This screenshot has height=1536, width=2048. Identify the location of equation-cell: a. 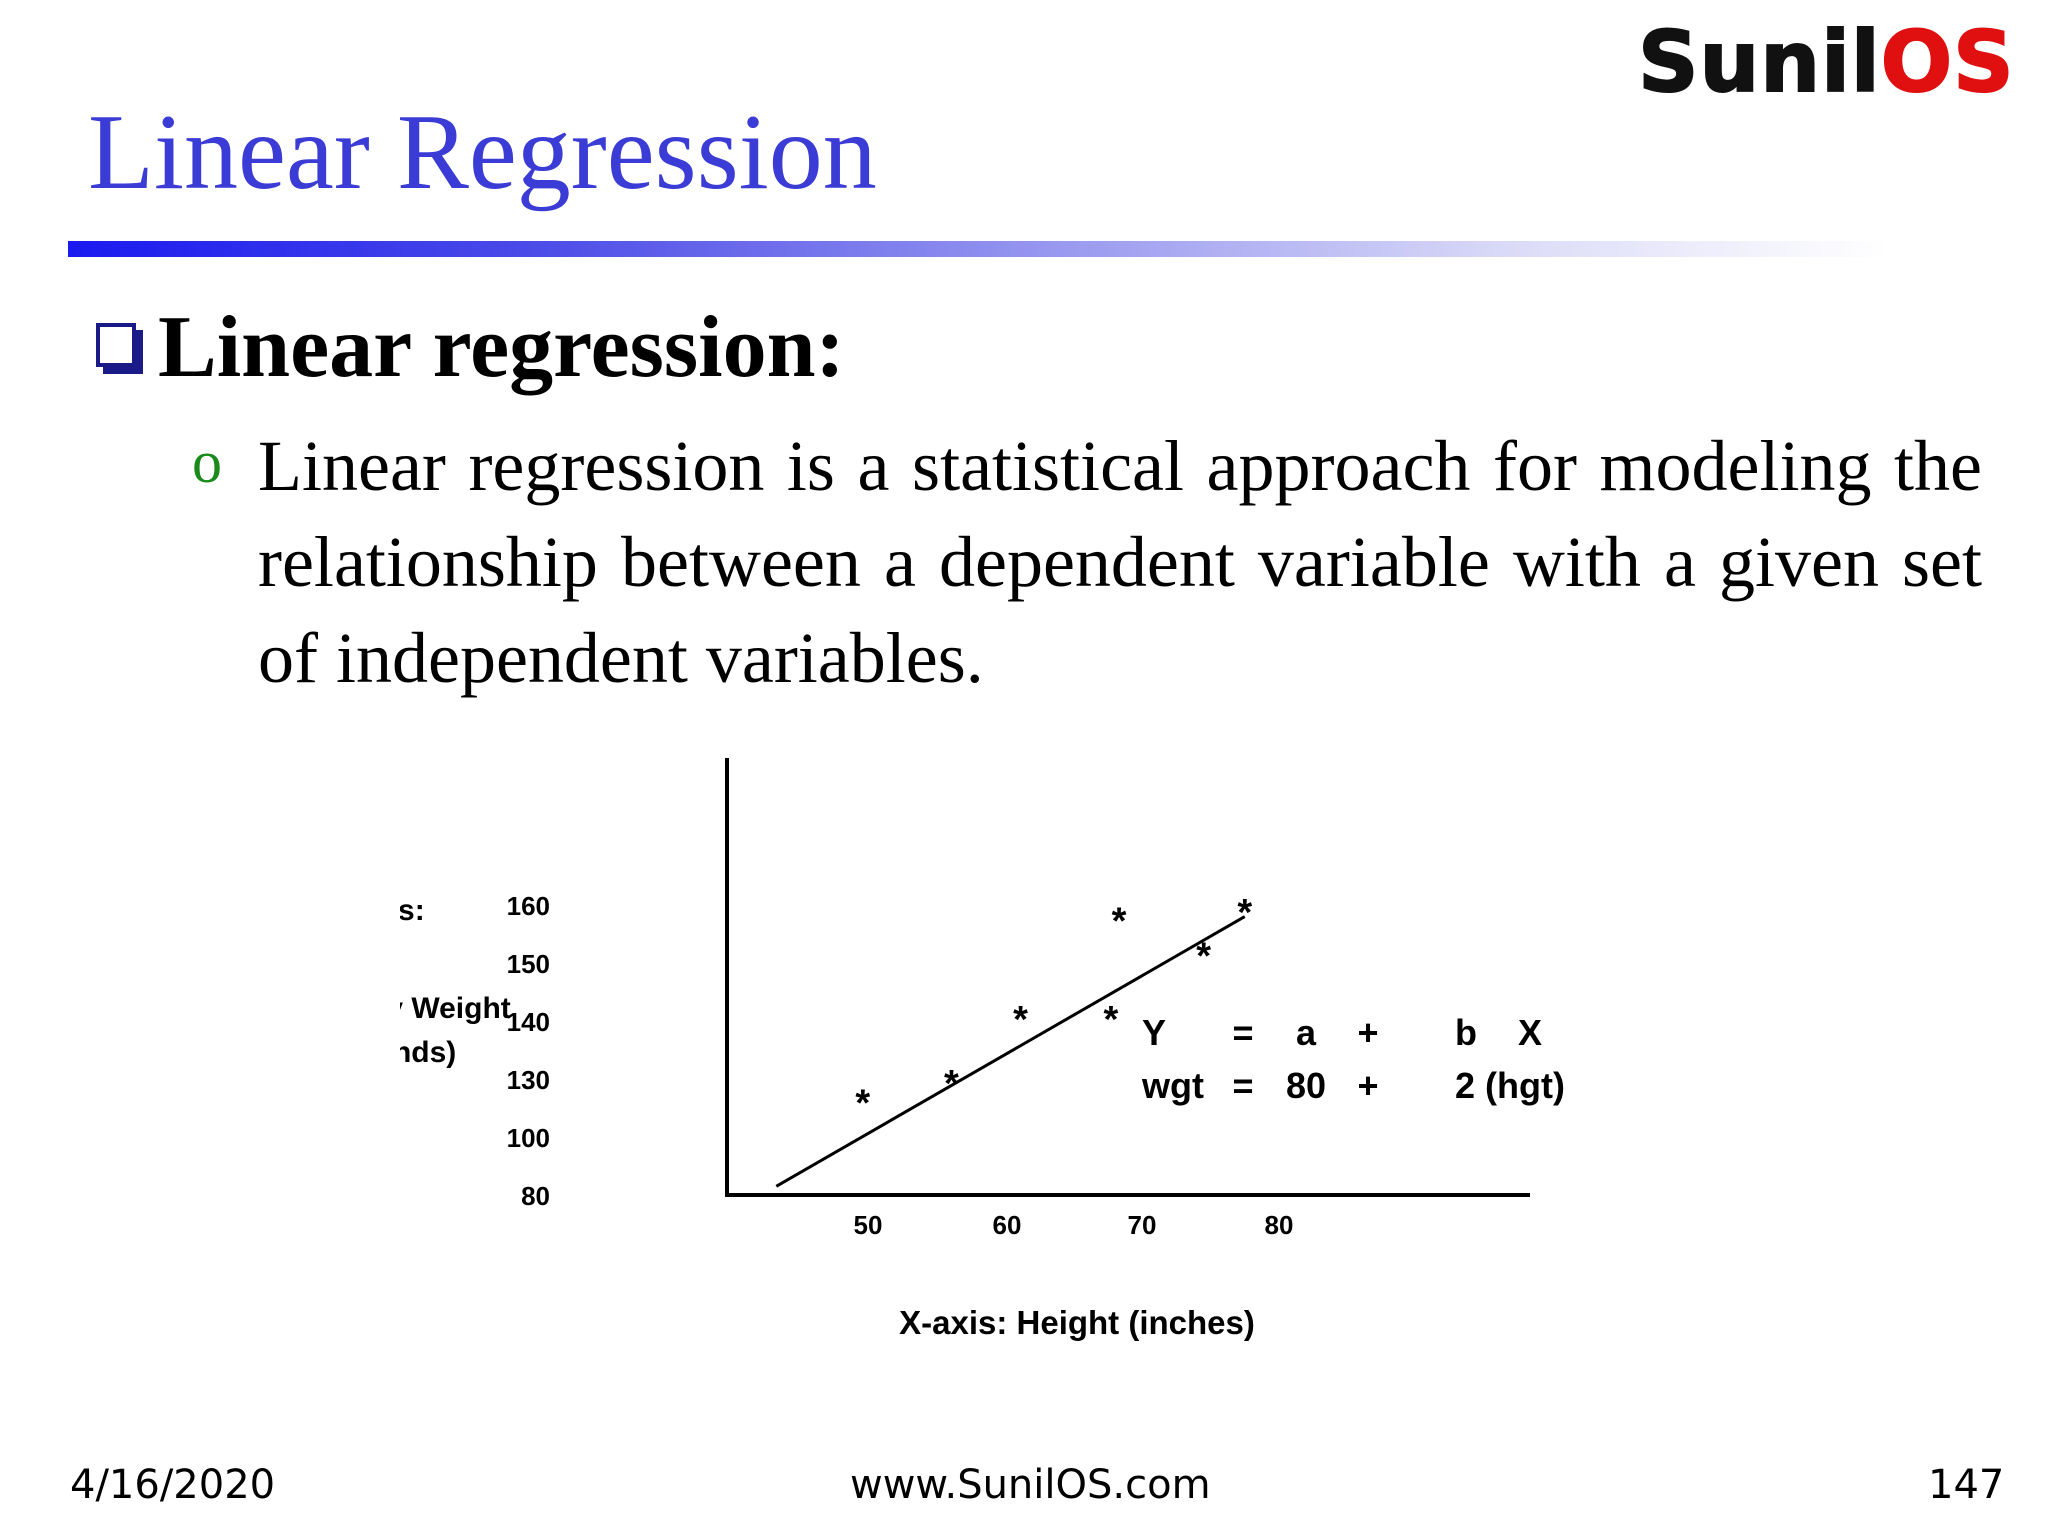
(1306, 1032).